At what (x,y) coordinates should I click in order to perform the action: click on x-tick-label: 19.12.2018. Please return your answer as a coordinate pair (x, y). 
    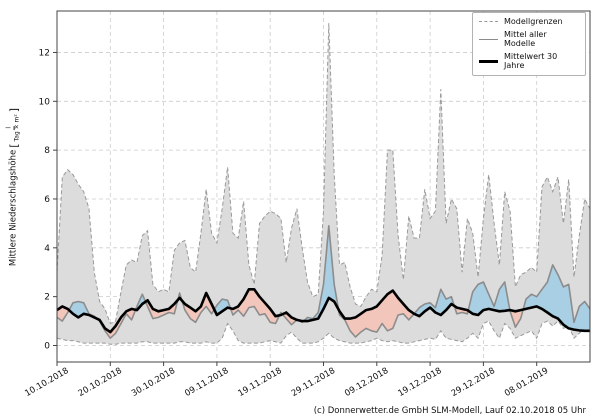
    Looking at the image, I should click on (419, 382).